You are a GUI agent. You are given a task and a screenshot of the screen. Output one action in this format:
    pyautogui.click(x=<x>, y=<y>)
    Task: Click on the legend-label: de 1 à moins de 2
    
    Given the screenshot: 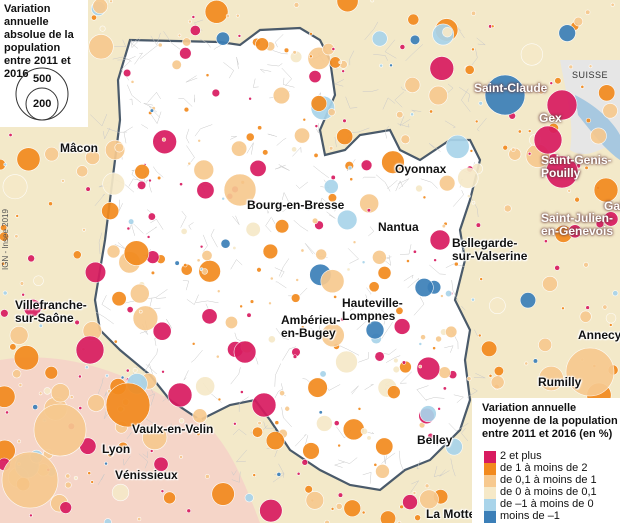 What is the action you would take?
    pyautogui.click(x=544, y=468)
    